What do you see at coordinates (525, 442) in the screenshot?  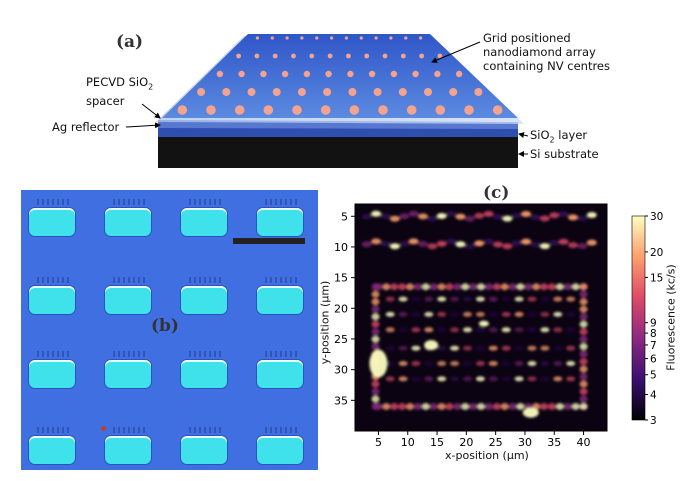 I see `x-tick-label: 30` at bounding box center [525, 442].